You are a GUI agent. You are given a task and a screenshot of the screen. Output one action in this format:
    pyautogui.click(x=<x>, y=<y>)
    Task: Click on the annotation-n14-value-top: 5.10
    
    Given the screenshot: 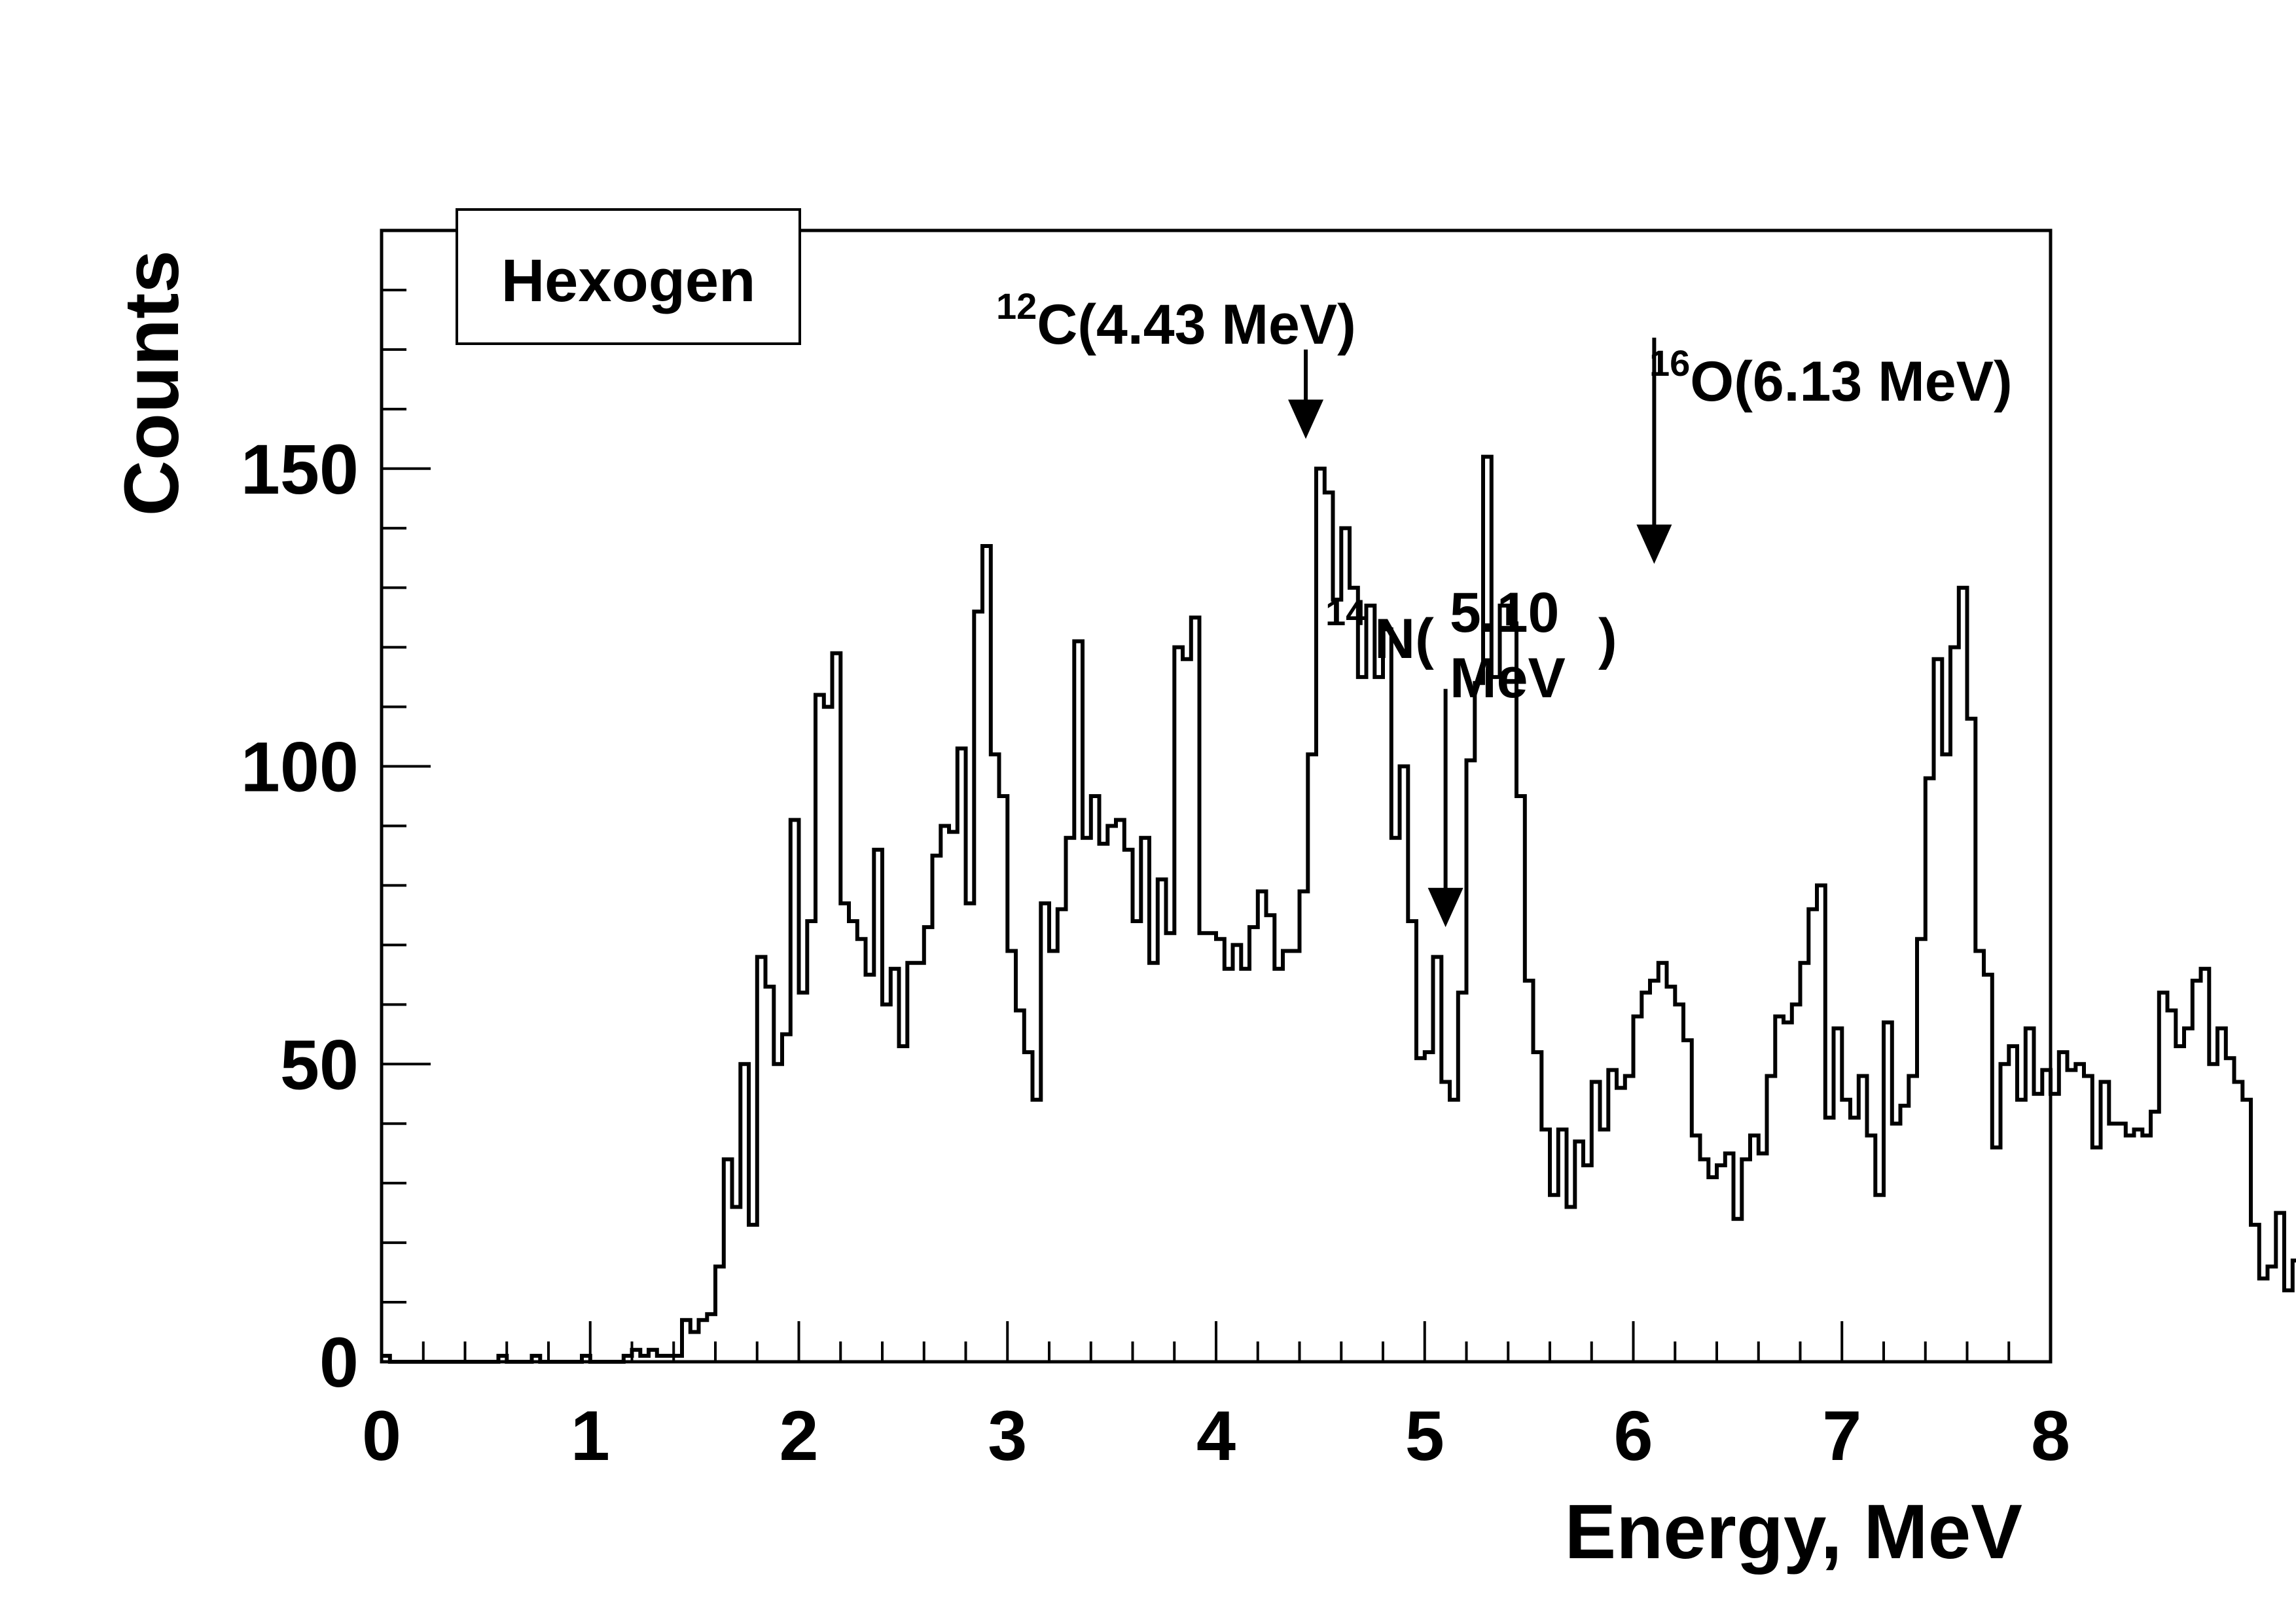 What is the action you would take?
    pyautogui.click(x=1504, y=612)
    